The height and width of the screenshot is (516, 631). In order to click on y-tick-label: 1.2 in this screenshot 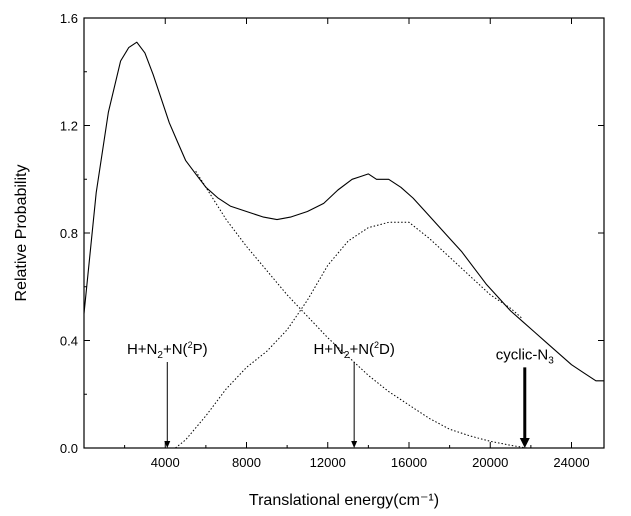, I will do `click(69, 126)`.